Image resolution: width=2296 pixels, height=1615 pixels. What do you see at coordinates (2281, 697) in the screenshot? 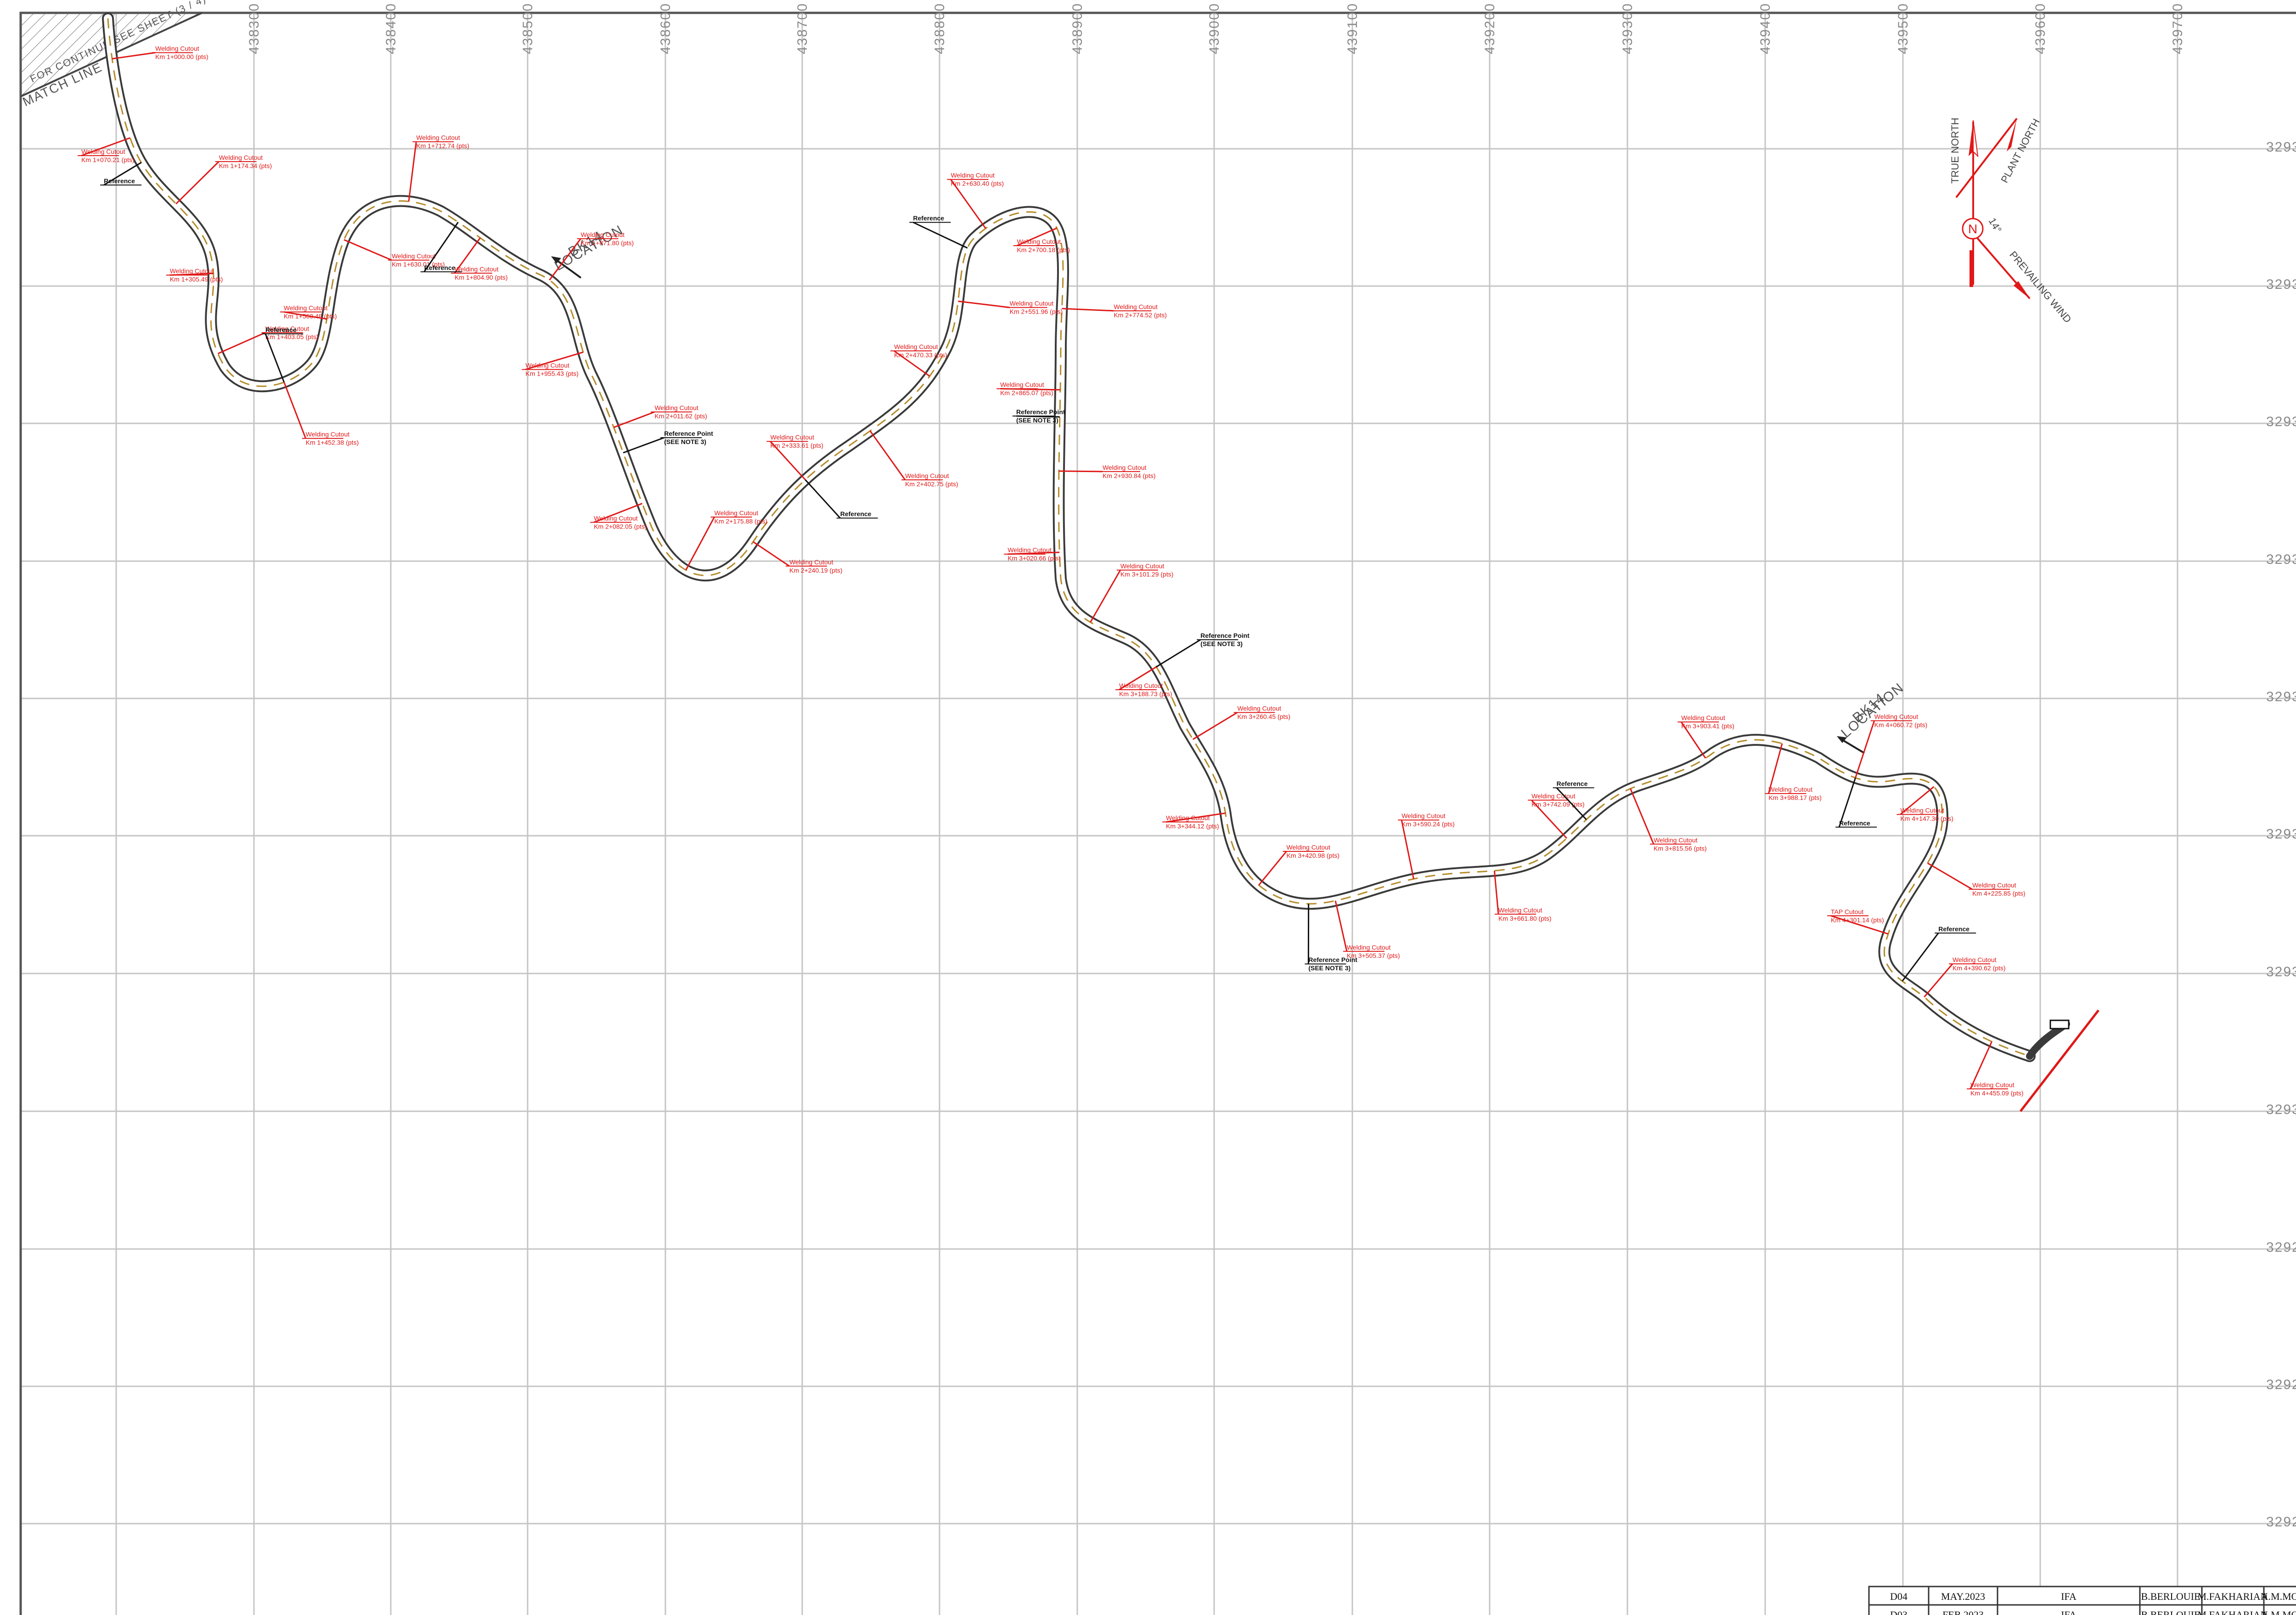
I see `northing-label: 3293300` at bounding box center [2281, 697].